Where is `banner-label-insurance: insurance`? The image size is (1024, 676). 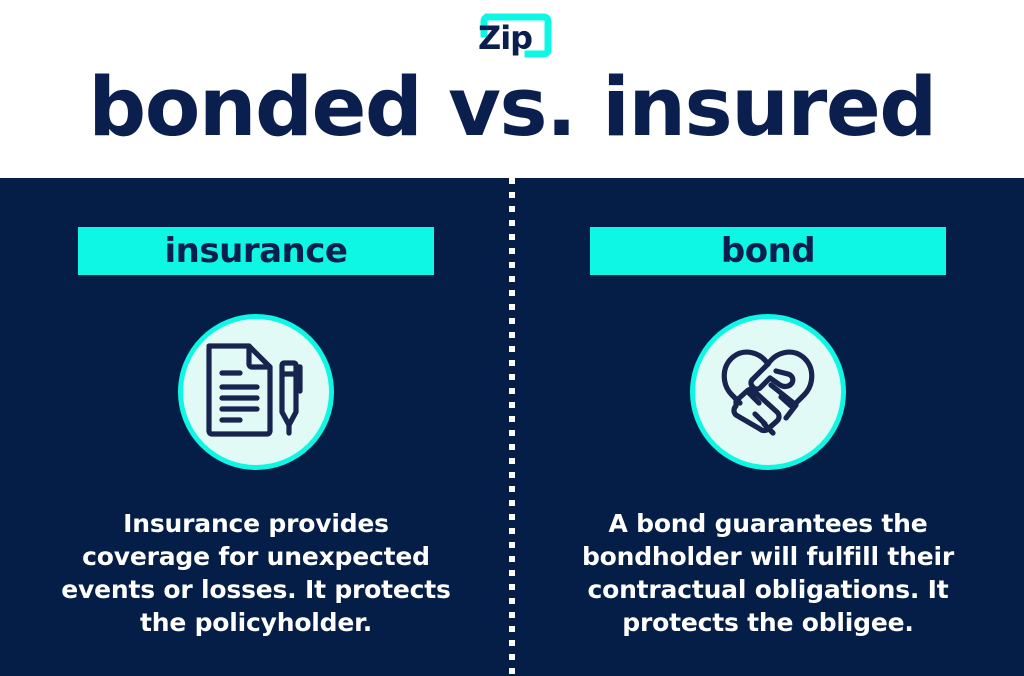
banner-label-insurance: insurance is located at coordinates (256, 251).